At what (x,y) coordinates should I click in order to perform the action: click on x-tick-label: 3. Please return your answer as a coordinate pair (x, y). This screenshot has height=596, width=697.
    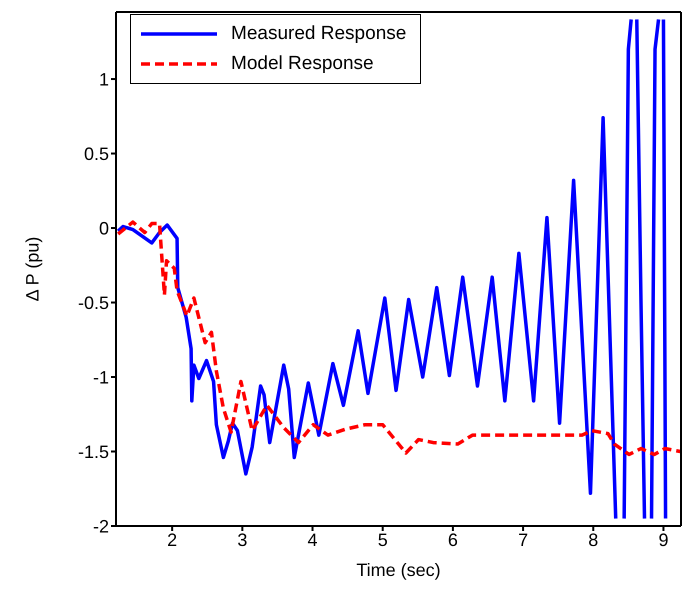
    Looking at the image, I should click on (242, 540).